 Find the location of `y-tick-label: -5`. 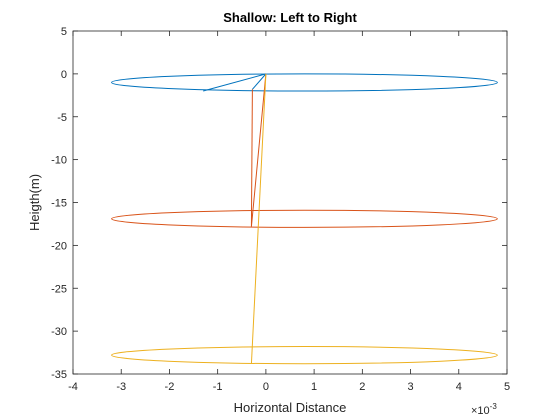

y-tick-label: -5 is located at coordinates (62, 118).